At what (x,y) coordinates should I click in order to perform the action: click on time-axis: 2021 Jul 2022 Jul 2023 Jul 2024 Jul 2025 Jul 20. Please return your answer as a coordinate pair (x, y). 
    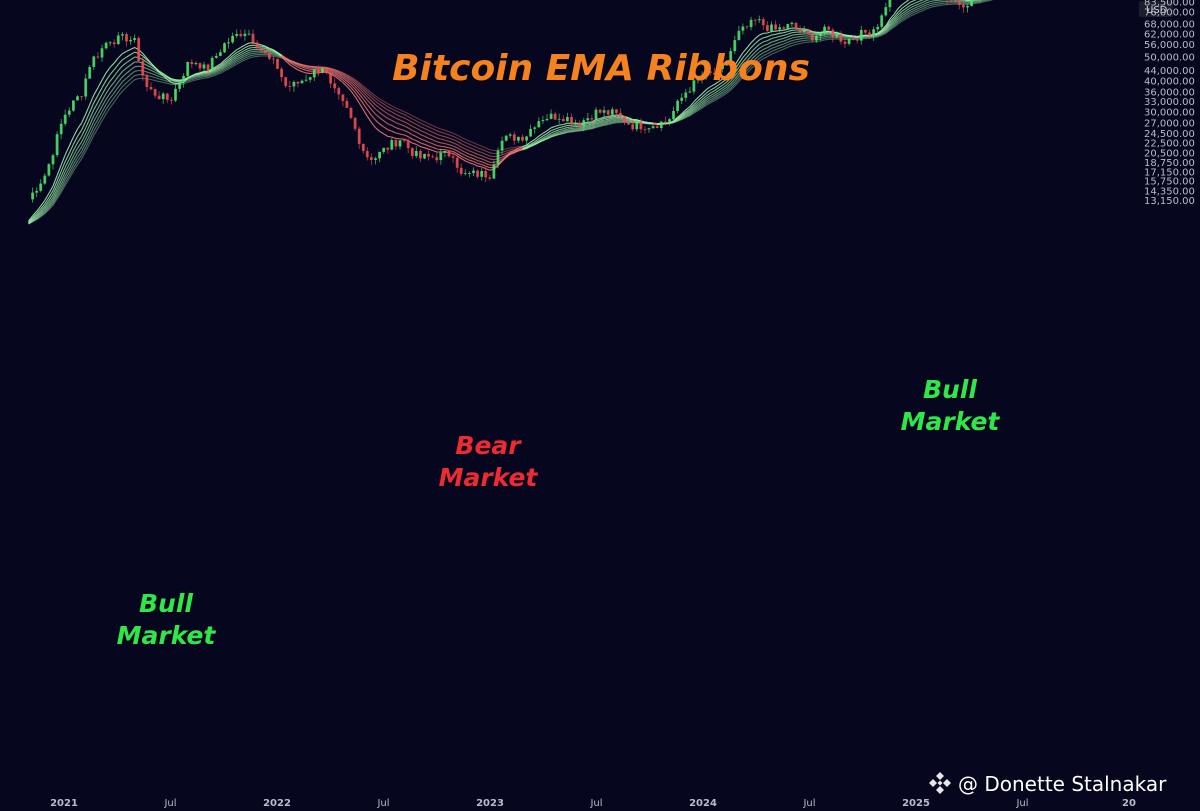
    Looking at the image, I should click on (593, 803).